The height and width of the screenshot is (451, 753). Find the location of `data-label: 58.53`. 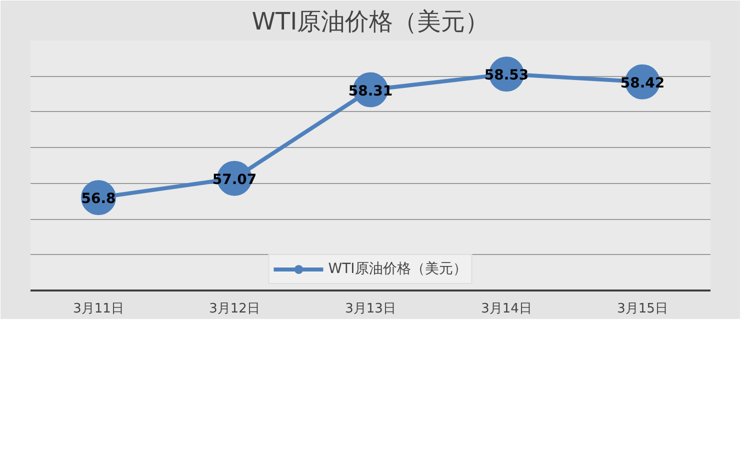

data-label: 58.53 is located at coordinates (506, 76).